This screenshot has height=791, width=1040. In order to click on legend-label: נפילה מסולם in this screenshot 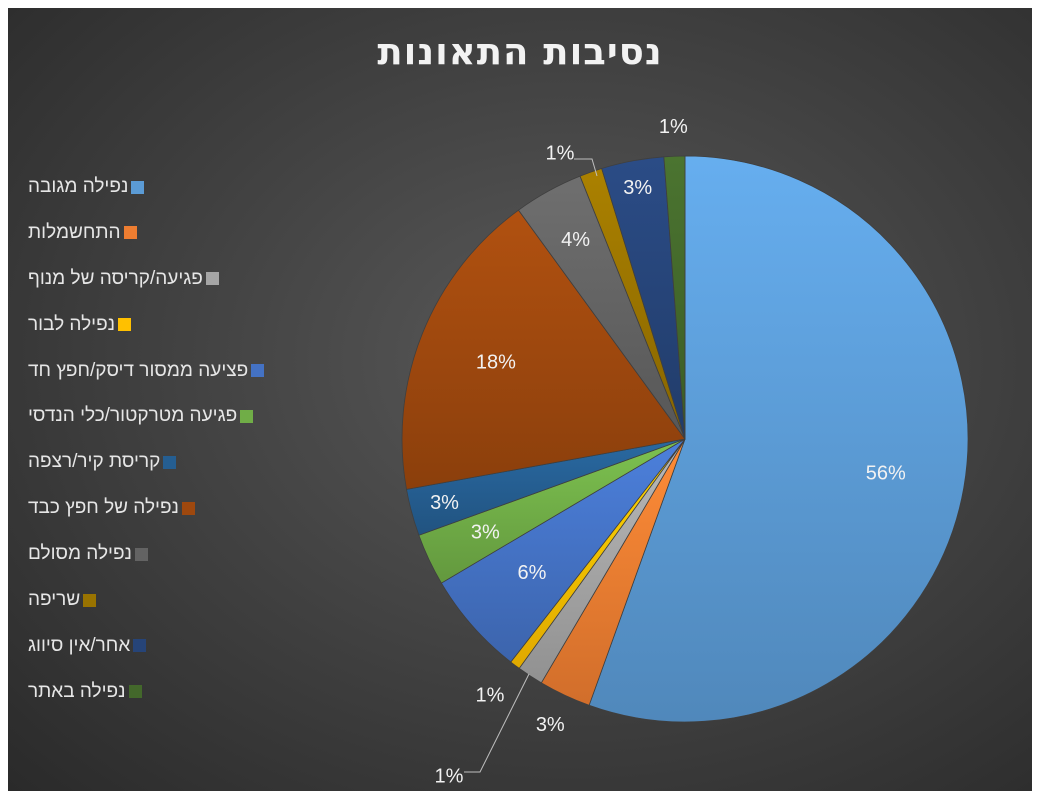, I will do `click(80, 554)`.